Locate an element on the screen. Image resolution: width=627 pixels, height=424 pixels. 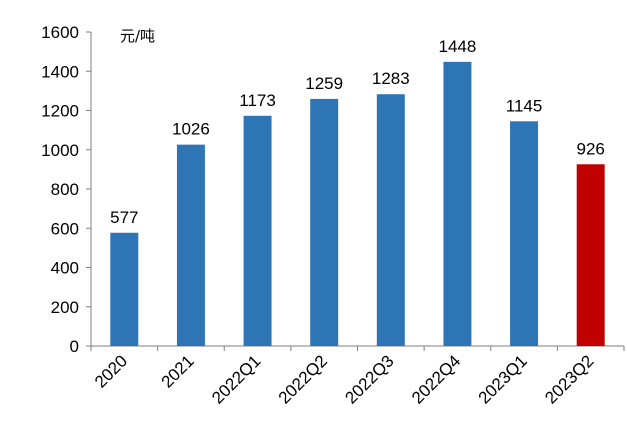
y-tick-label: 800 is located at coordinates (65, 189).